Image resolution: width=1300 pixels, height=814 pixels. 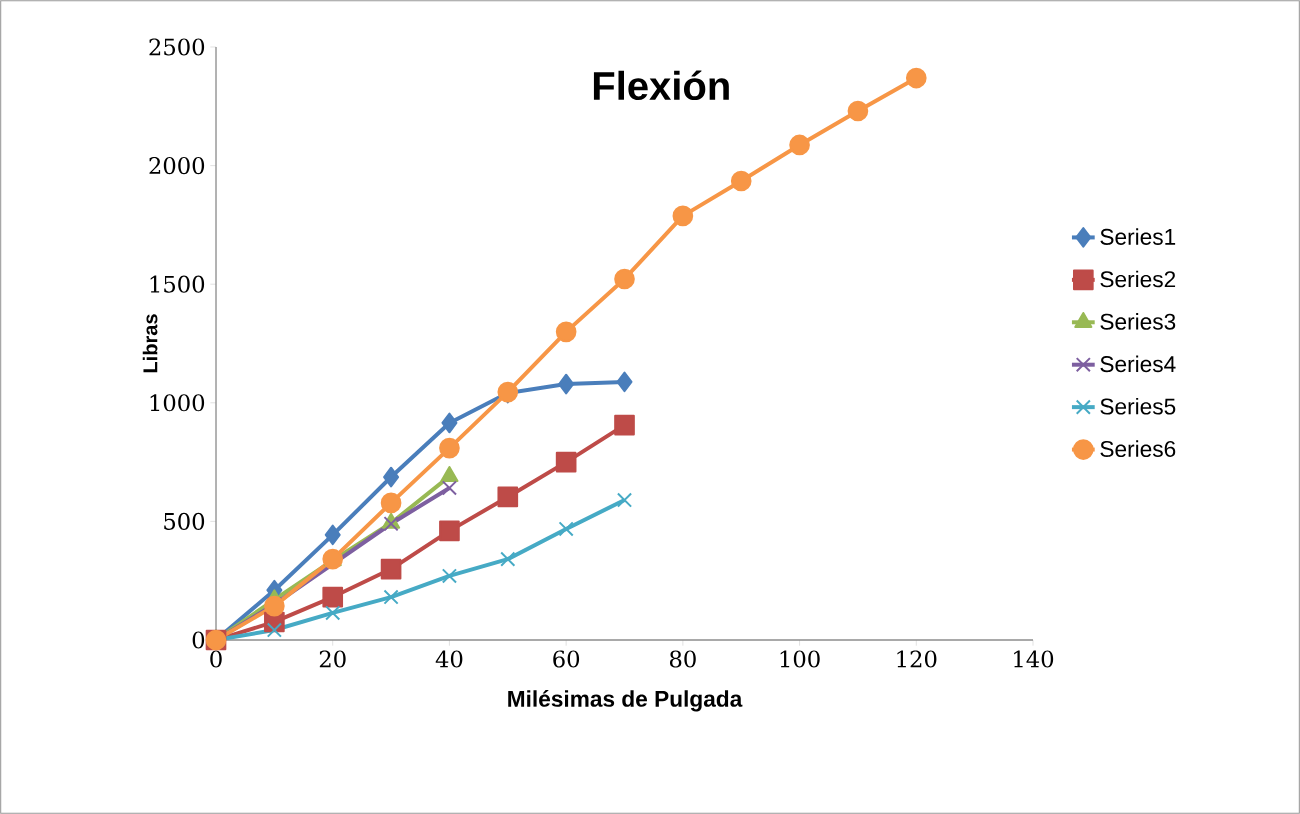 What do you see at coordinates (177, 47) in the screenshot?
I see `y-tick-label: 2500` at bounding box center [177, 47].